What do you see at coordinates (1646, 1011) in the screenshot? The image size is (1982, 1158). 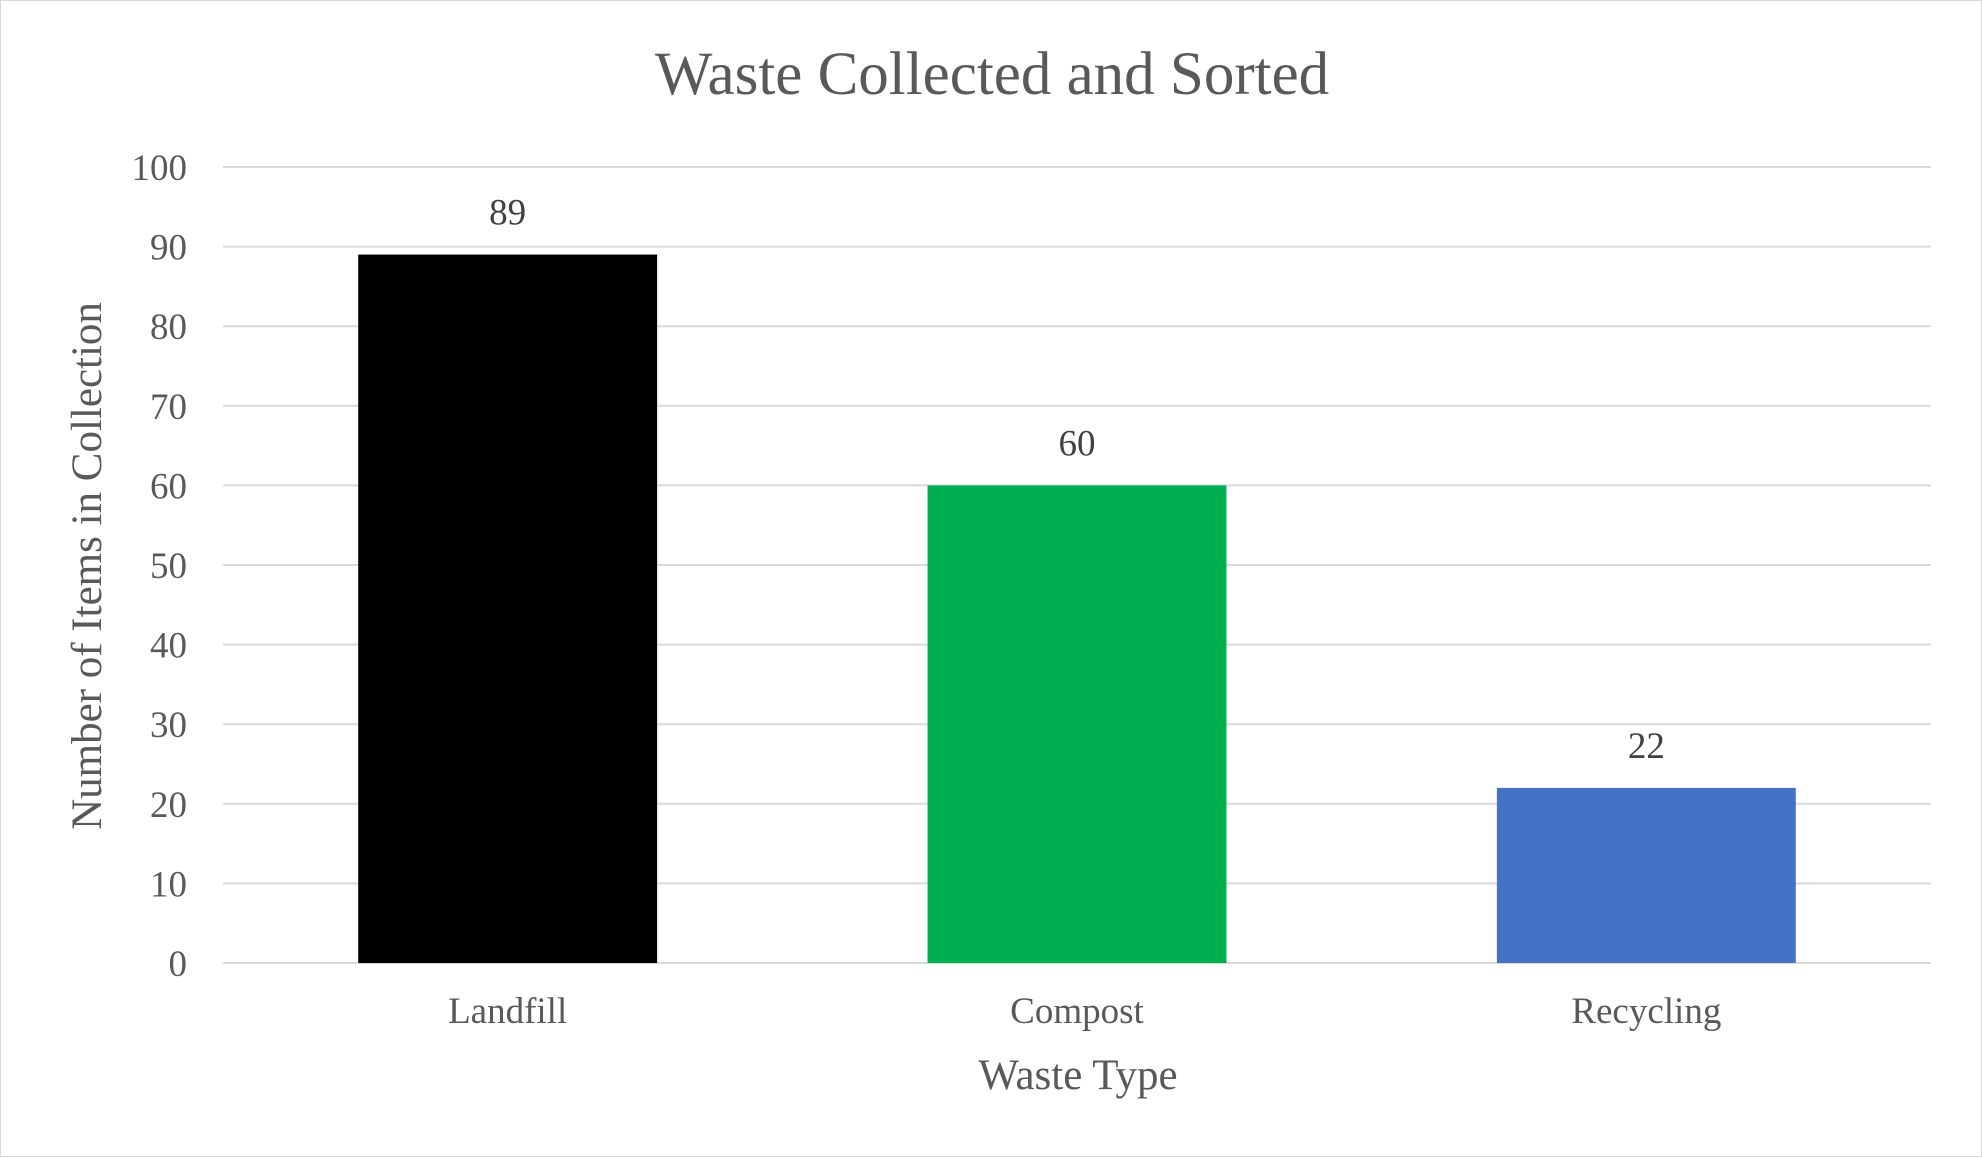 I see `x-tick-label-recycling: Recycling` at bounding box center [1646, 1011].